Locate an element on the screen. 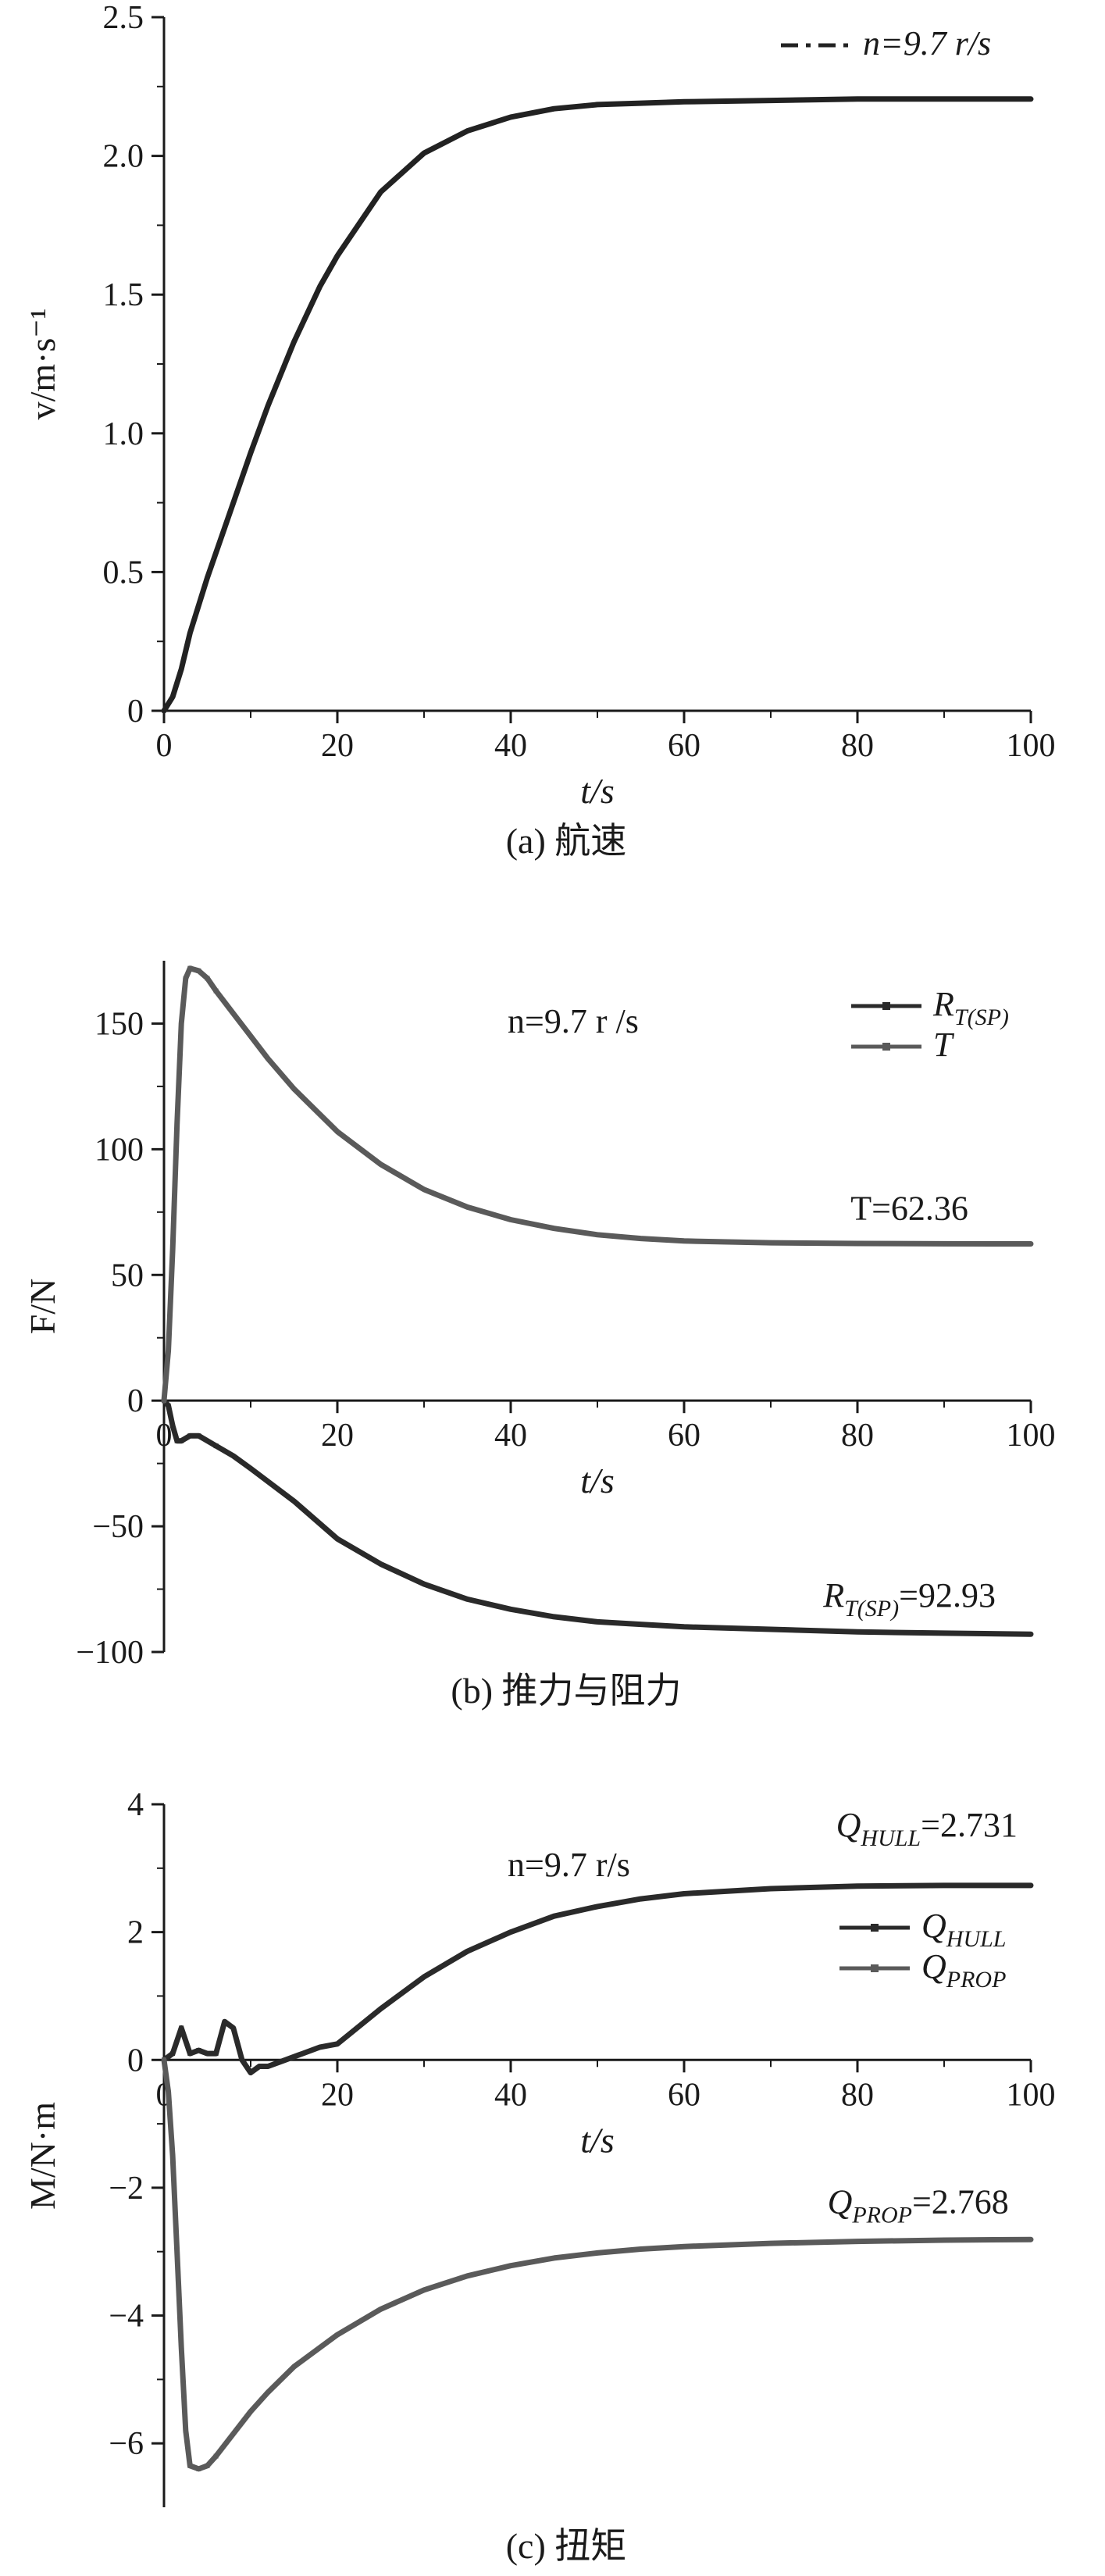 The image size is (1105, 2576). y-tick-label: 2 is located at coordinates (135, 1933).